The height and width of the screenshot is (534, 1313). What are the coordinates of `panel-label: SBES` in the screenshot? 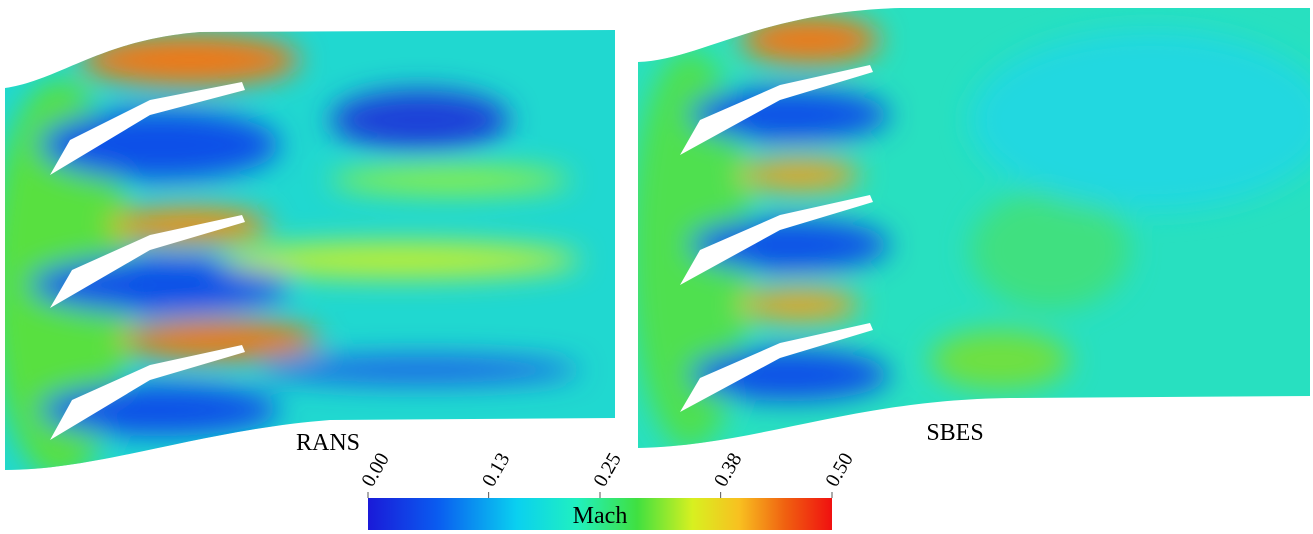 It's located at (954, 433).